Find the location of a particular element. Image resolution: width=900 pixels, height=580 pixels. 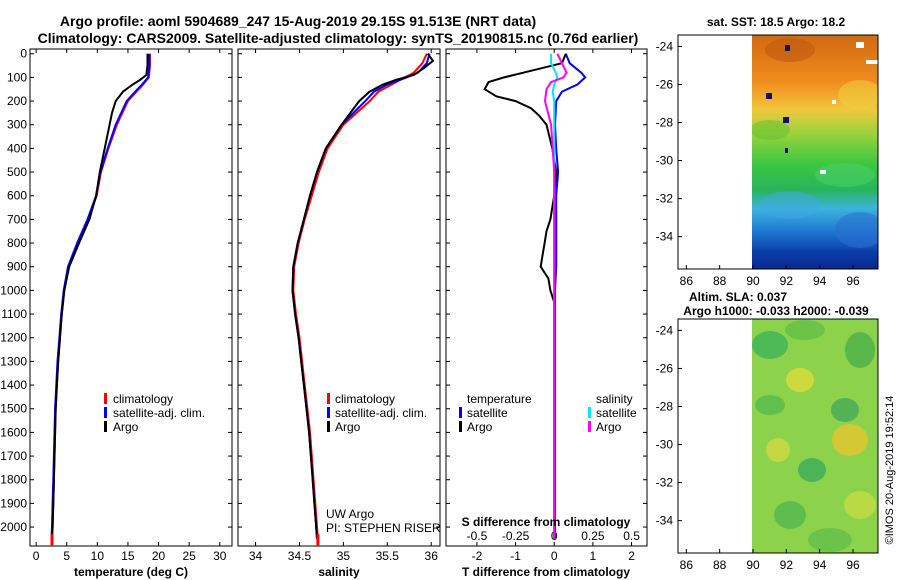

lon-tick-label: 96 is located at coordinates (853, 565).